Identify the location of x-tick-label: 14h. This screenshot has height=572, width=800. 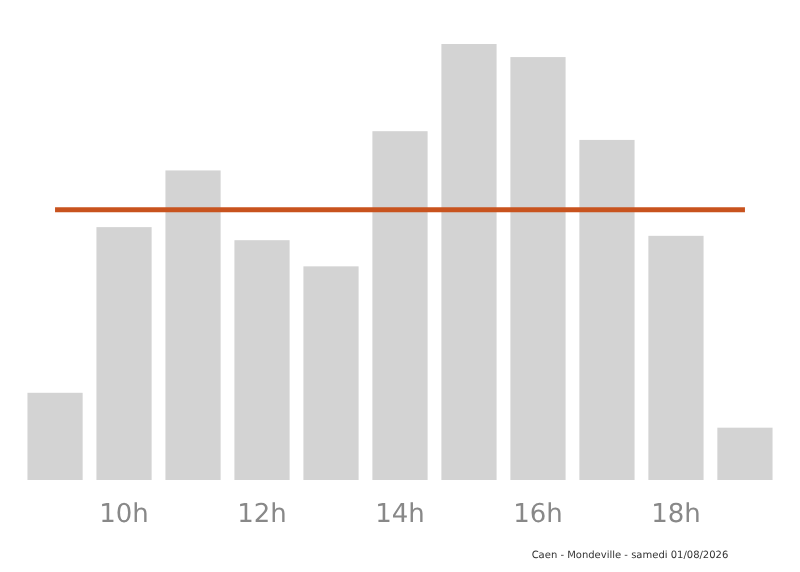
(400, 515).